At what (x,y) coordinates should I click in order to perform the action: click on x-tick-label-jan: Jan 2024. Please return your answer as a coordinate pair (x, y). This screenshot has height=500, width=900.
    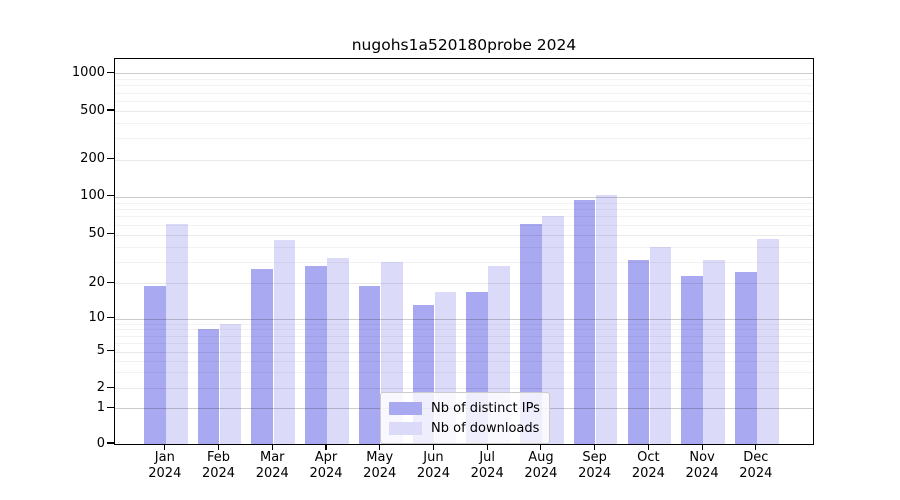
    Looking at the image, I should click on (165, 466).